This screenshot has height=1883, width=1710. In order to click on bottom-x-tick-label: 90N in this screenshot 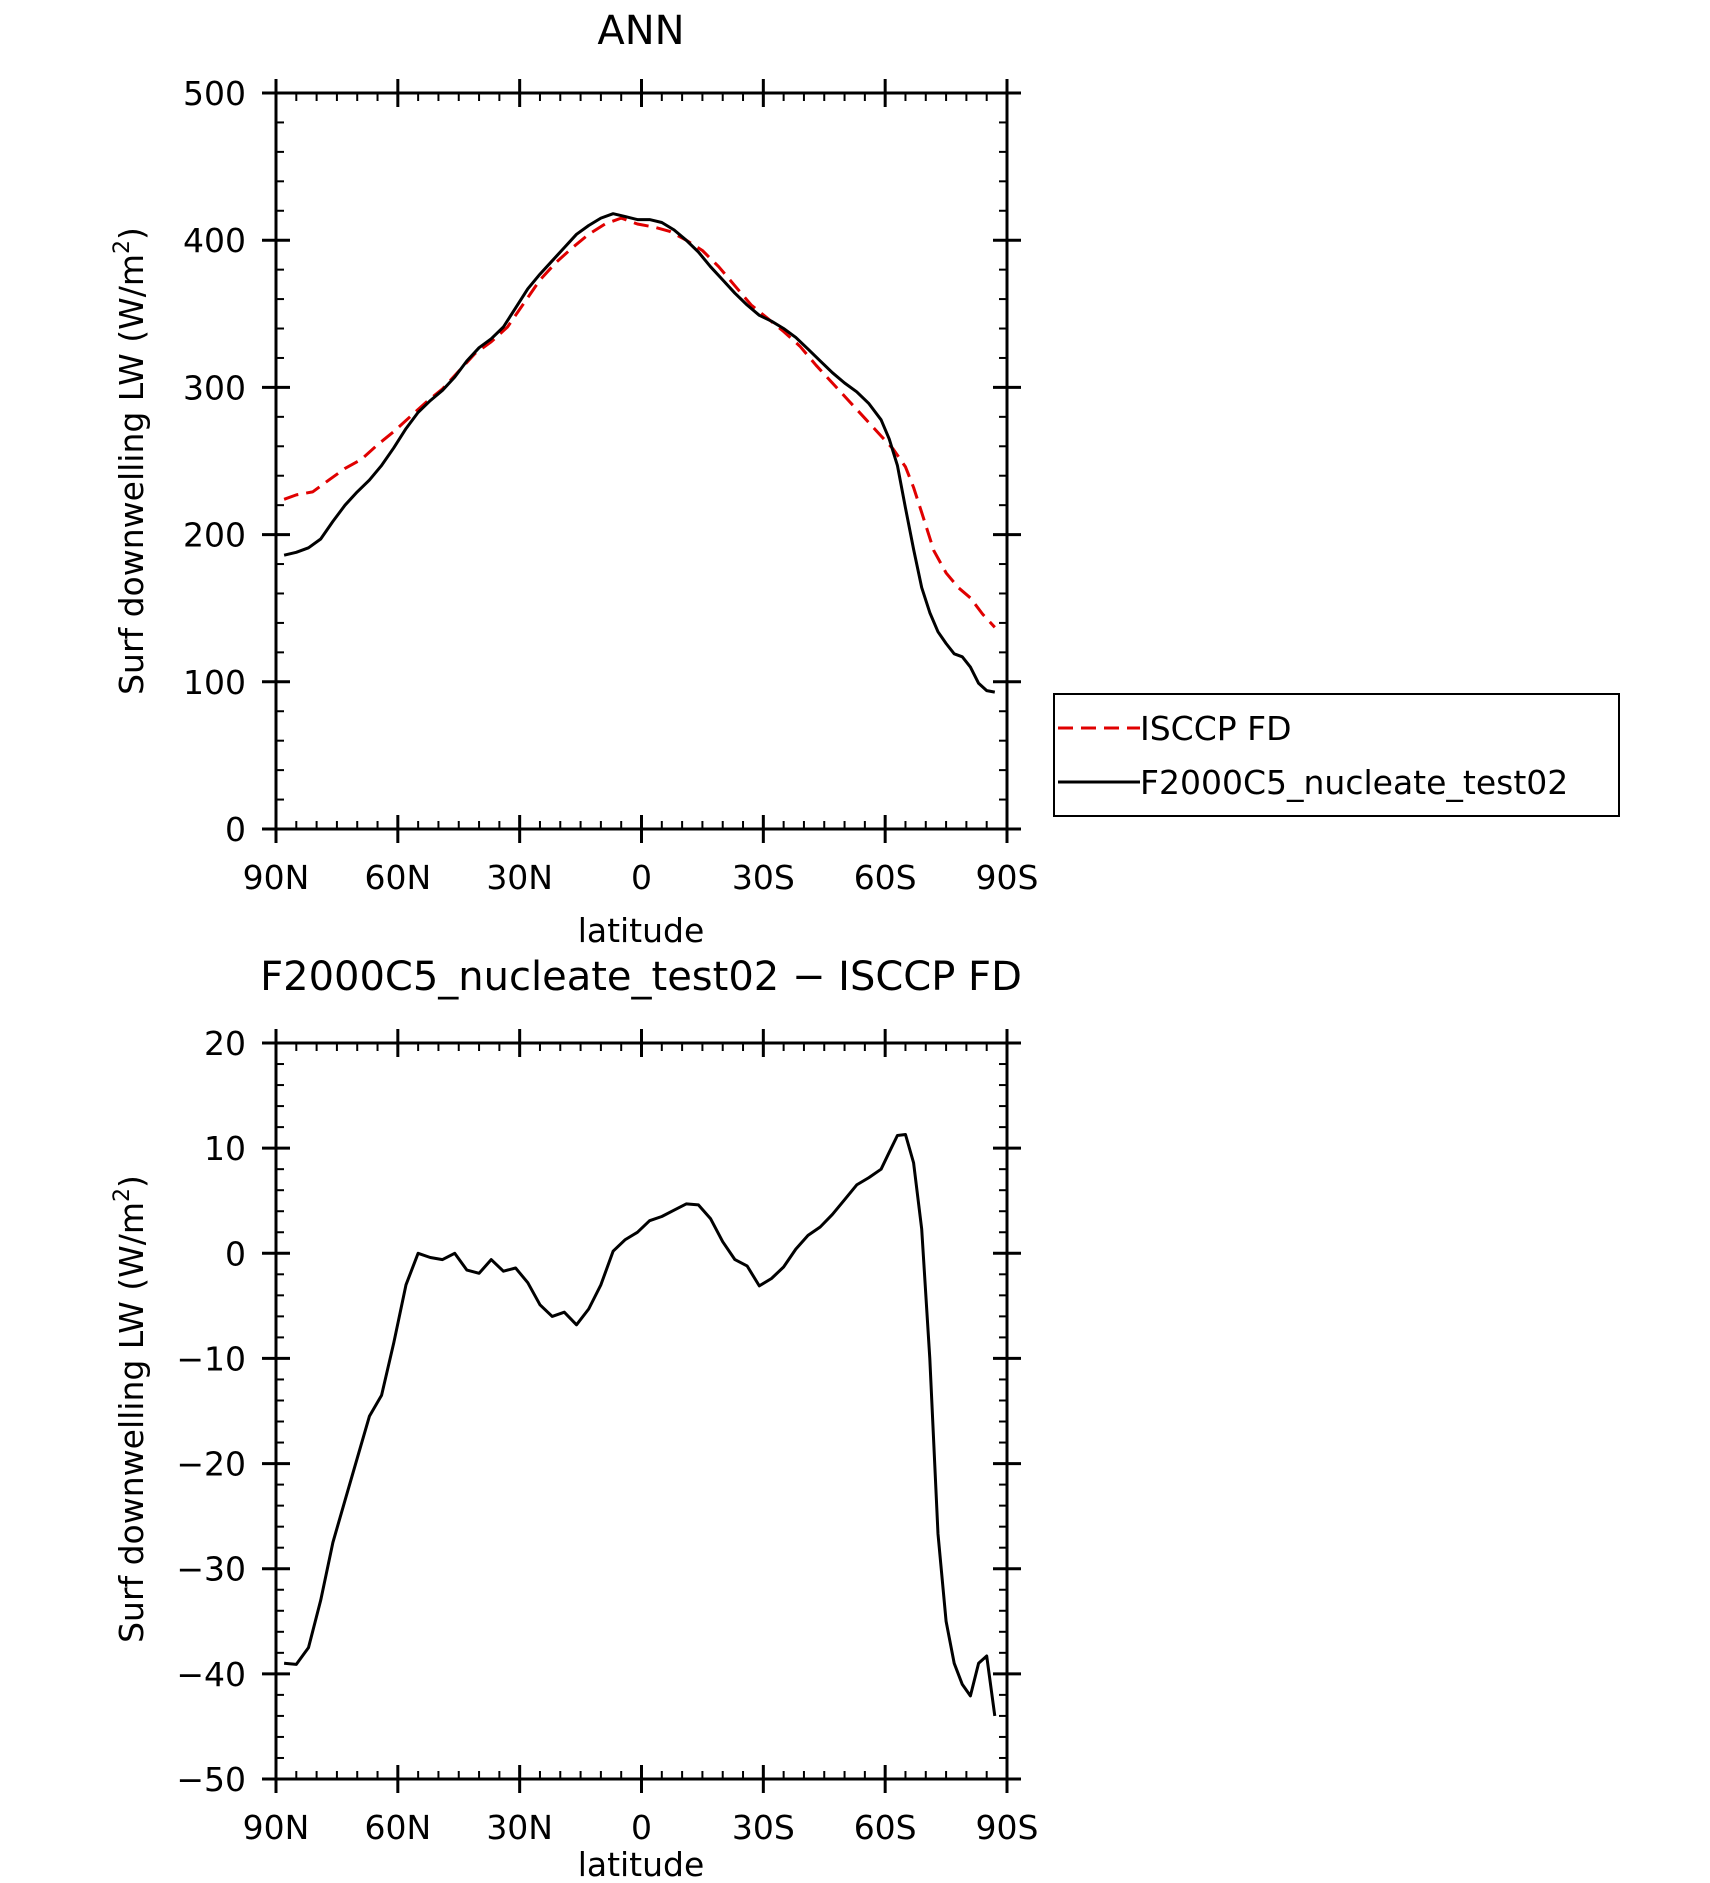, I will do `click(276, 1827)`.